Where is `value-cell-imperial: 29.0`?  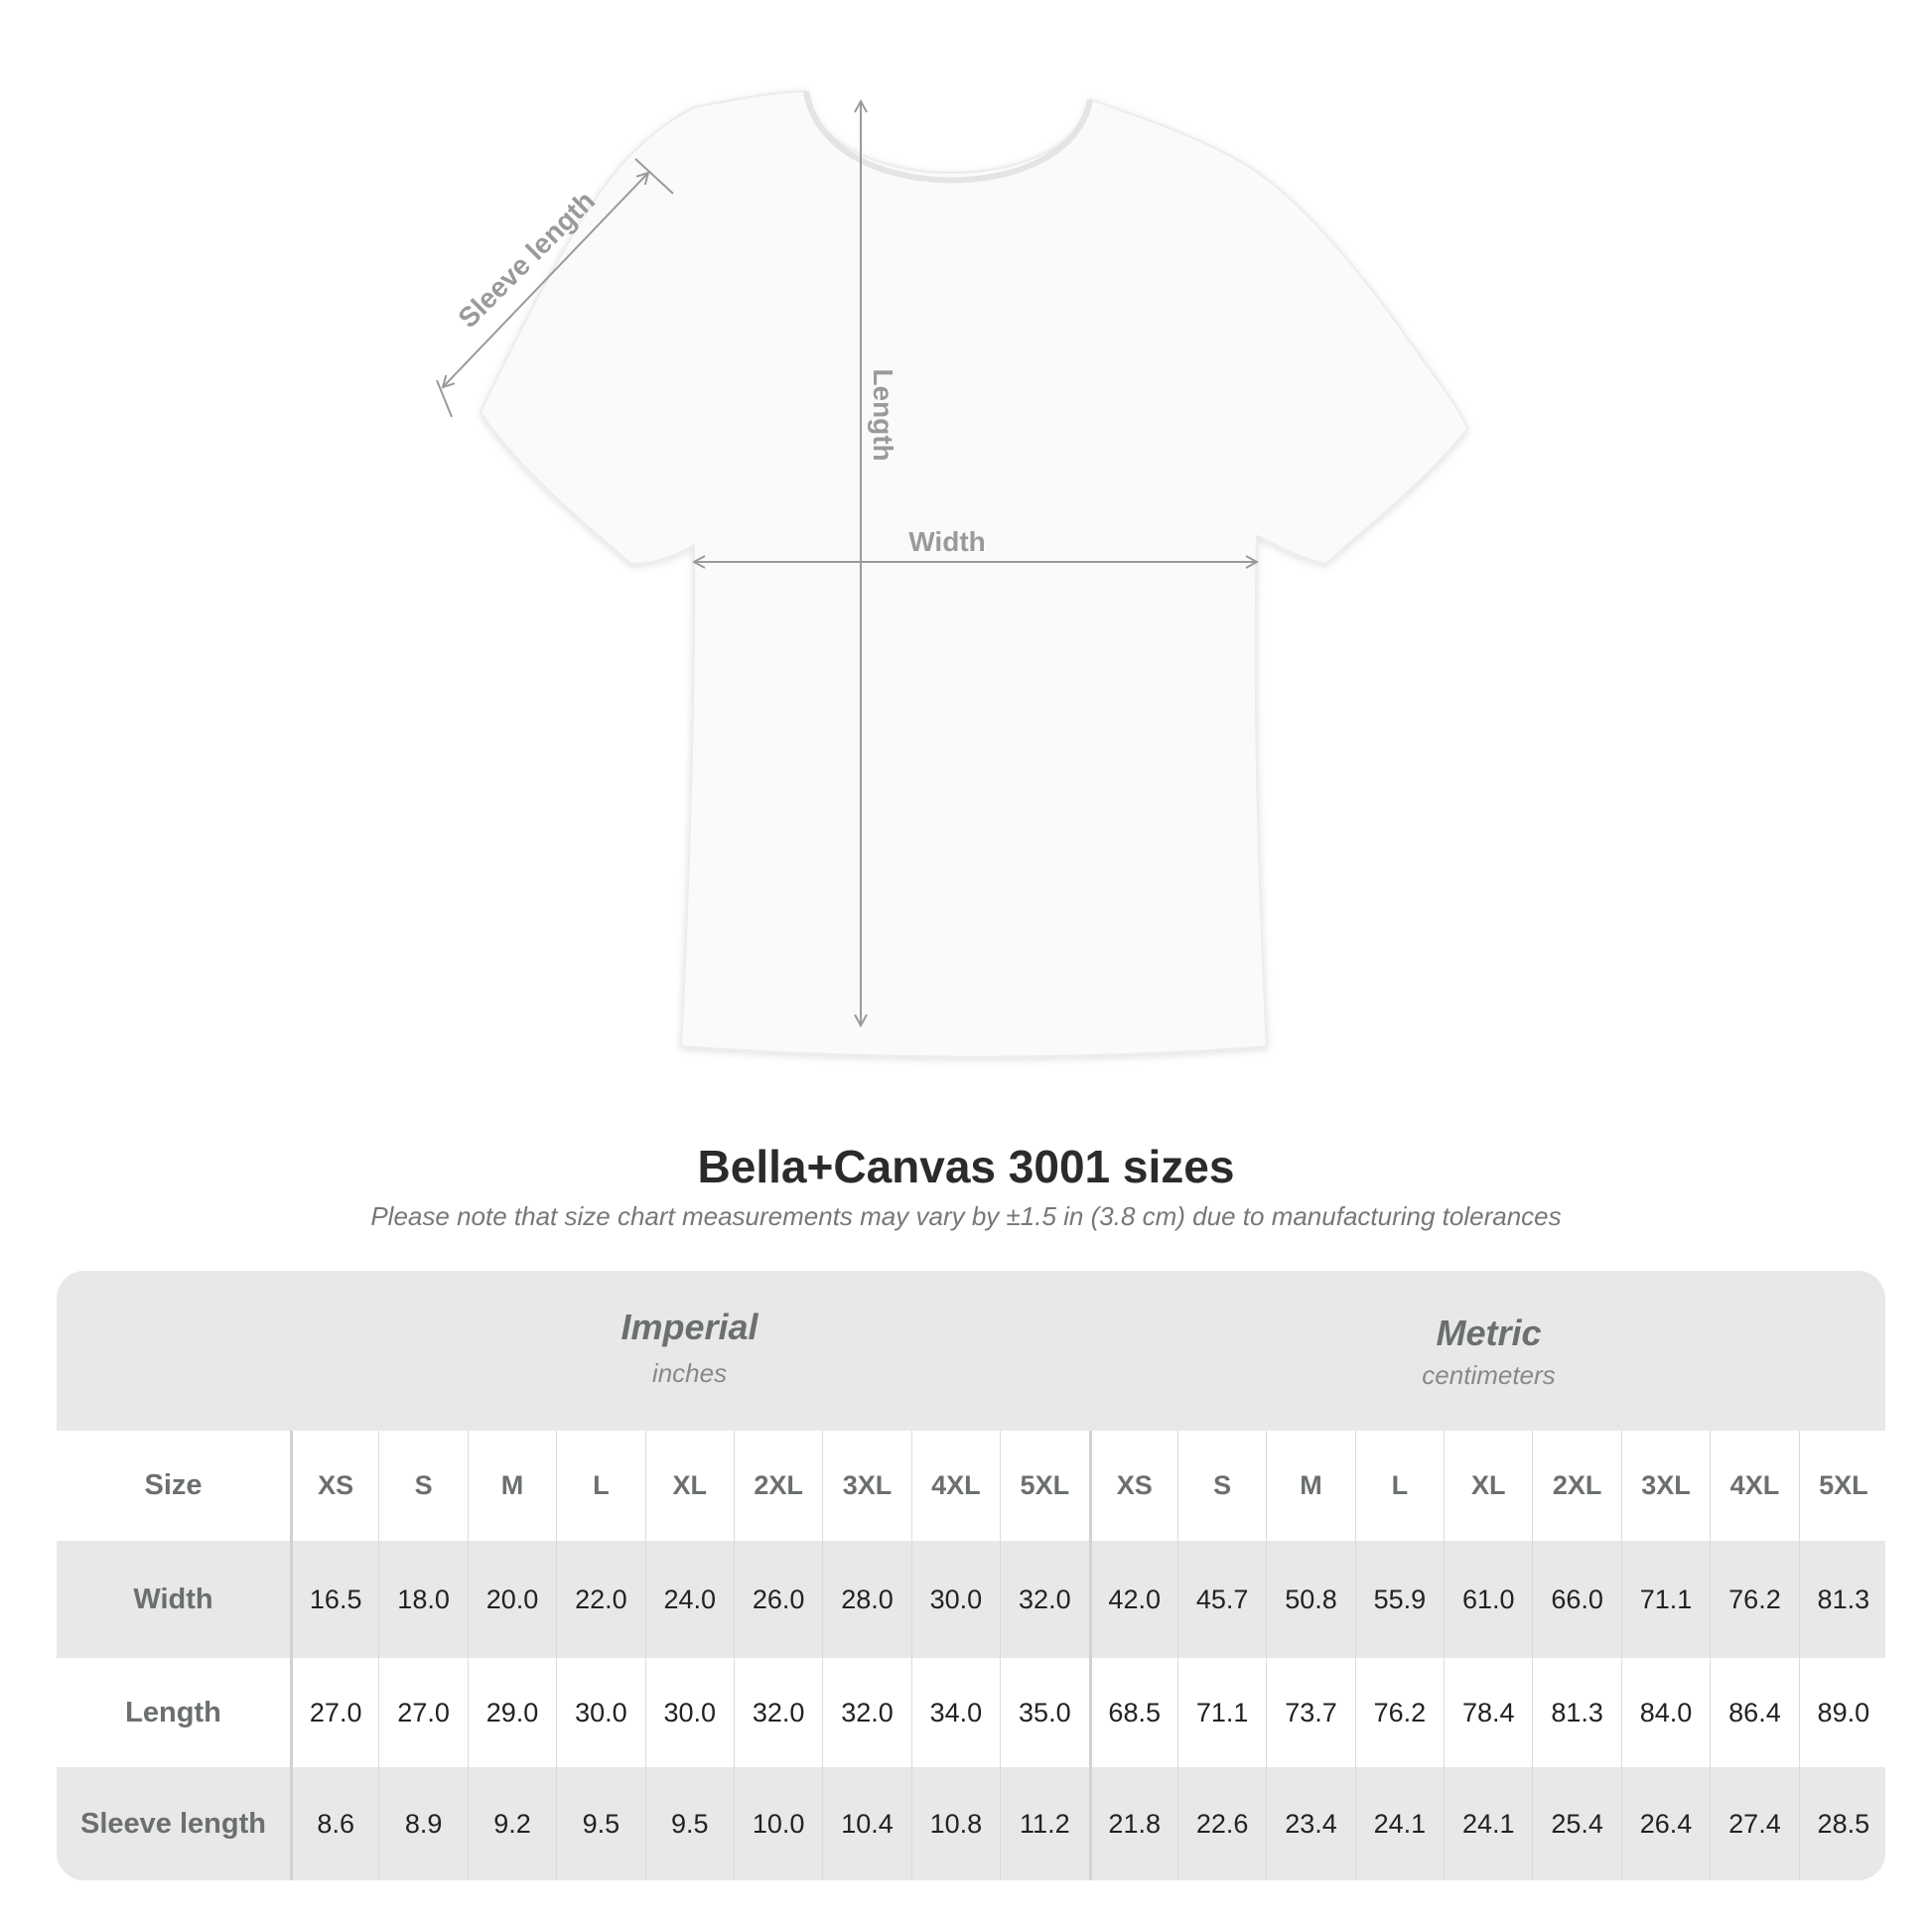 value-cell-imperial: 29.0 is located at coordinates (512, 1713).